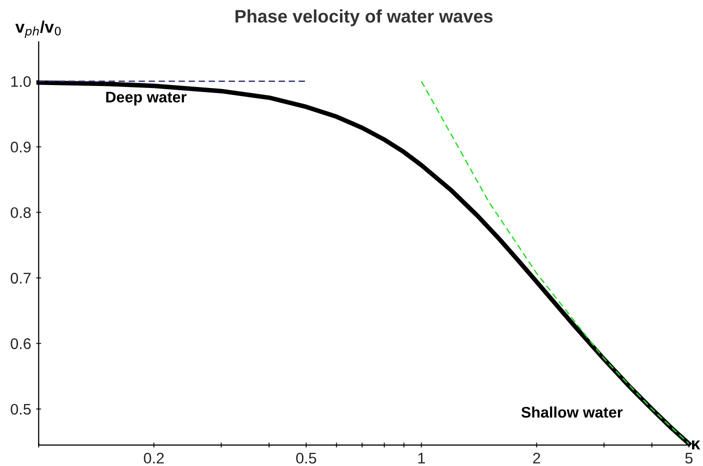 The height and width of the screenshot is (466, 703). I want to click on x-tick-label: 2, so click(536, 458).